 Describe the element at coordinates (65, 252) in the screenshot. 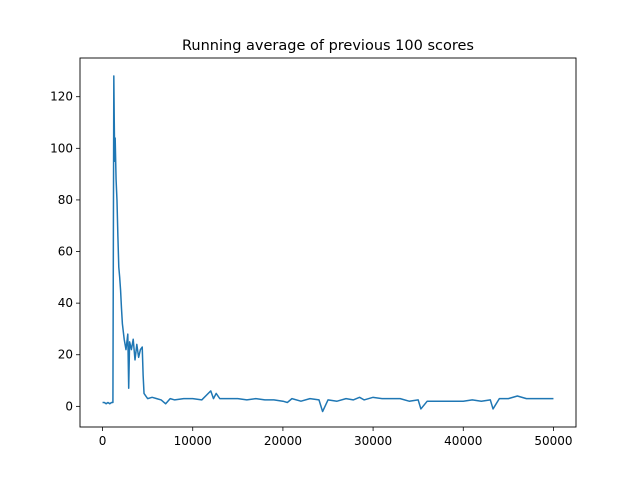

I see `y-tick-label: 60` at that location.